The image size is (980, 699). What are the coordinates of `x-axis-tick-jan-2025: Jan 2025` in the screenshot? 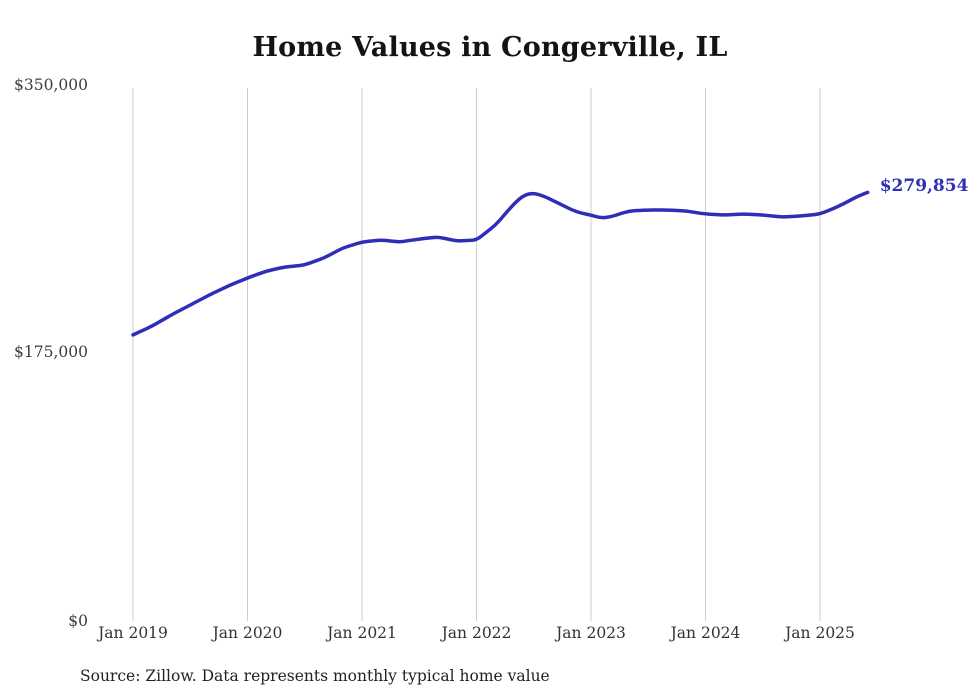 It's located at (820, 633).